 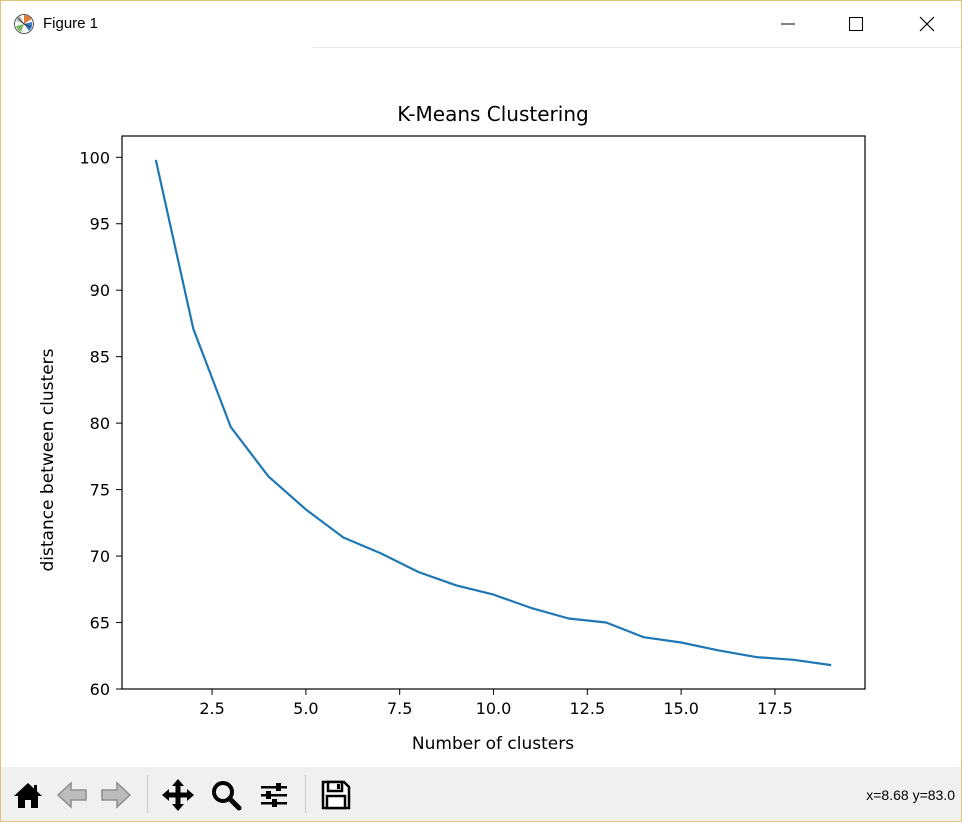 I want to click on configure-subplots-button, so click(x=274, y=795).